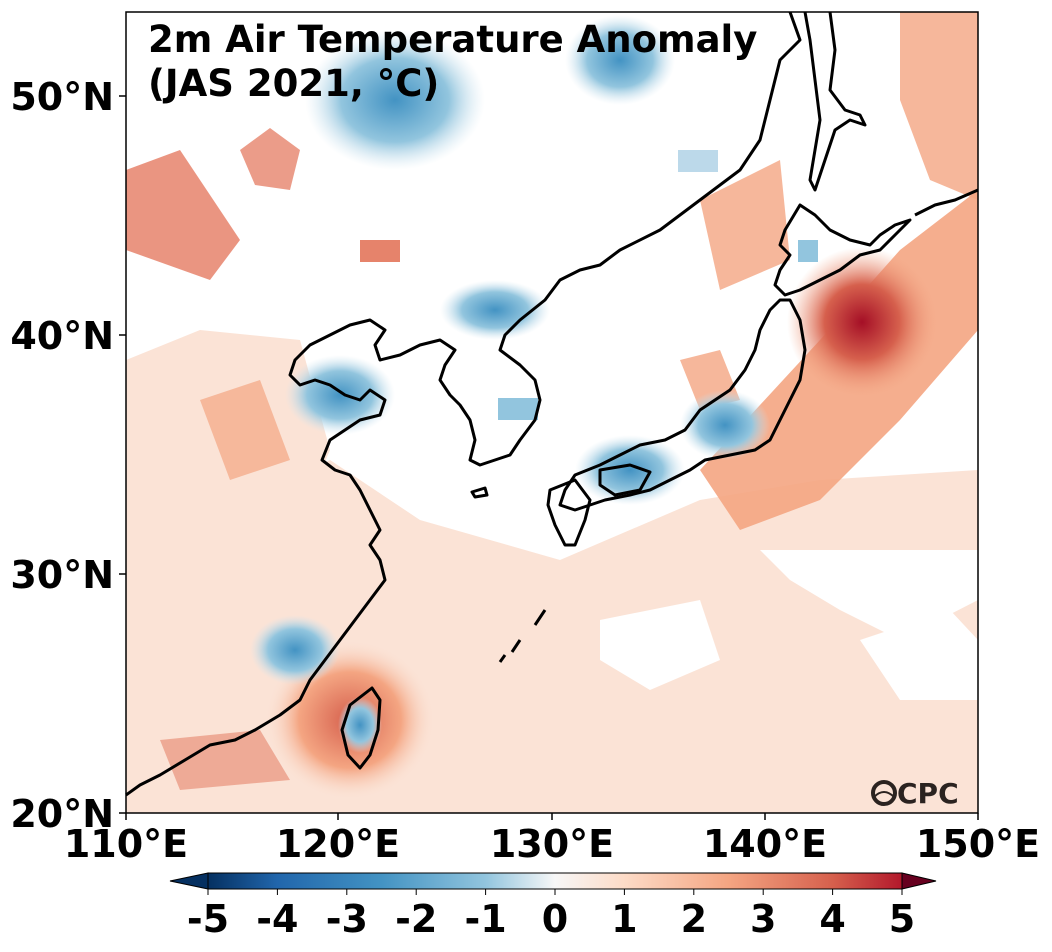 The width and height of the screenshot is (1052, 952). What do you see at coordinates (765, 844) in the screenshot?
I see `x-tick-label: 140°E` at bounding box center [765, 844].